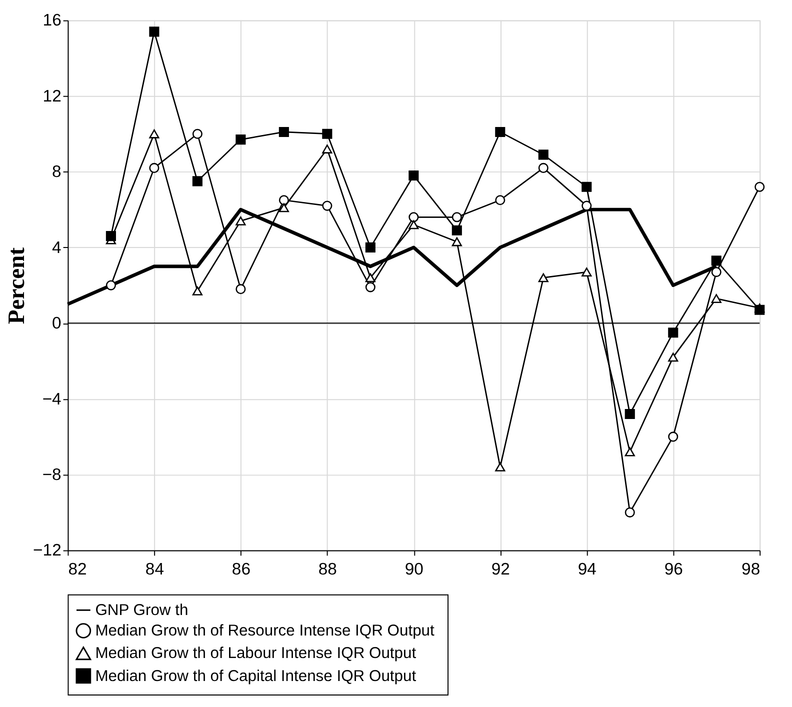 Image resolution: width=792 pixels, height=707 pixels. I want to click on legend-label: Median Grow th of Capital Intense IQR Output, so click(256, 676).